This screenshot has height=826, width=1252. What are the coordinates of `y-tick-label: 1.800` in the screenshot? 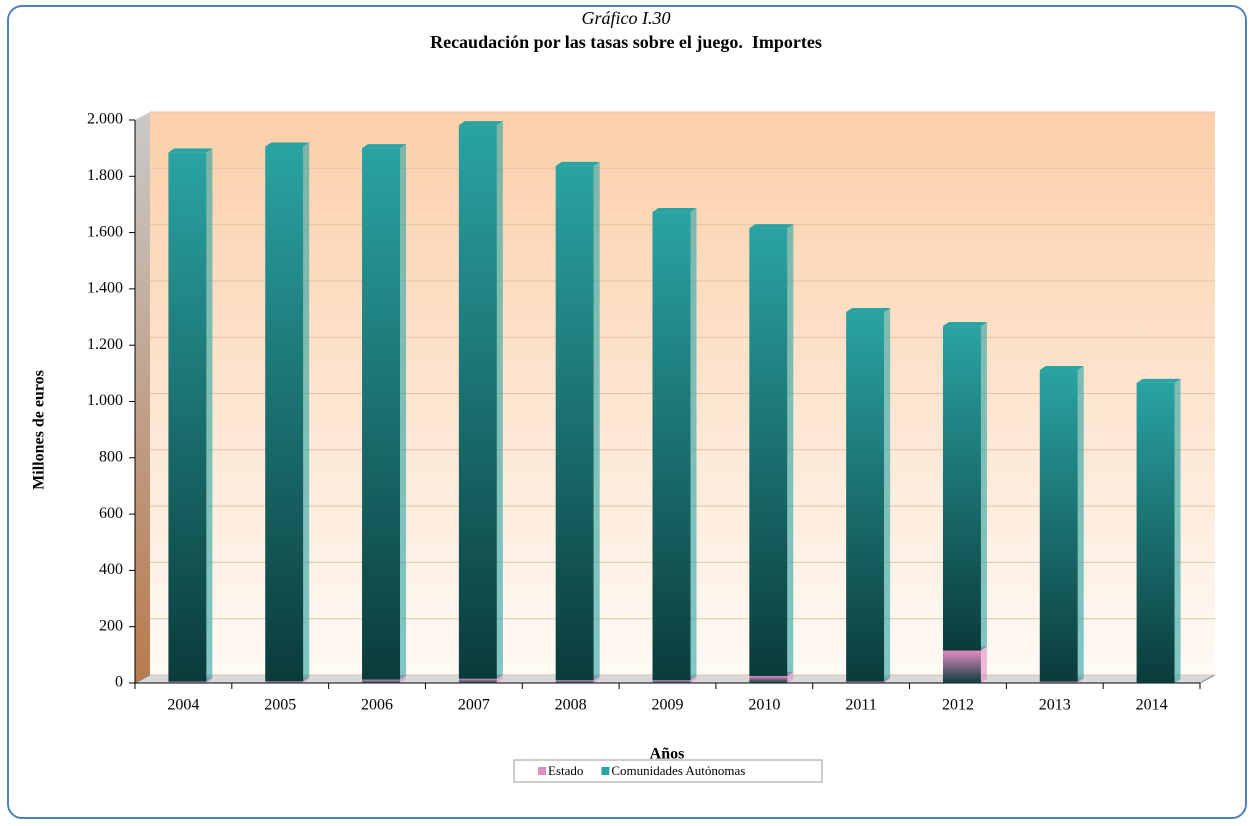 It's located at (105, 175).